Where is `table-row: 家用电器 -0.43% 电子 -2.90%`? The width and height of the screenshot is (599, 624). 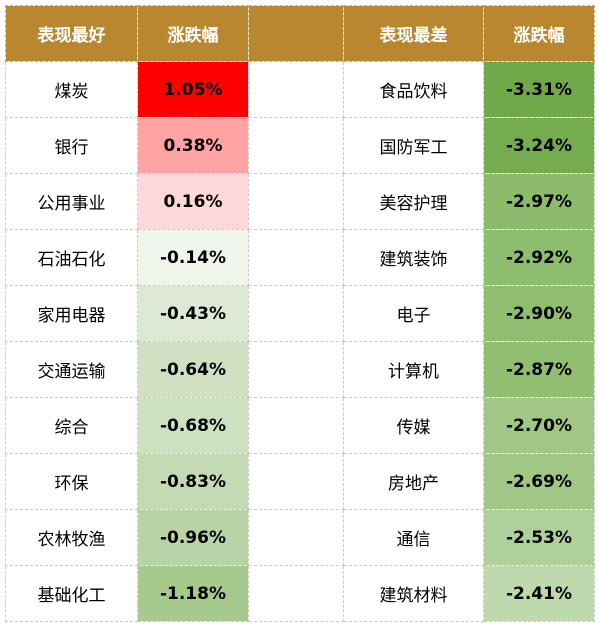 table-row: 家用电器 -0.43% 电子 -2.90% is located at coordinates (300, 313).